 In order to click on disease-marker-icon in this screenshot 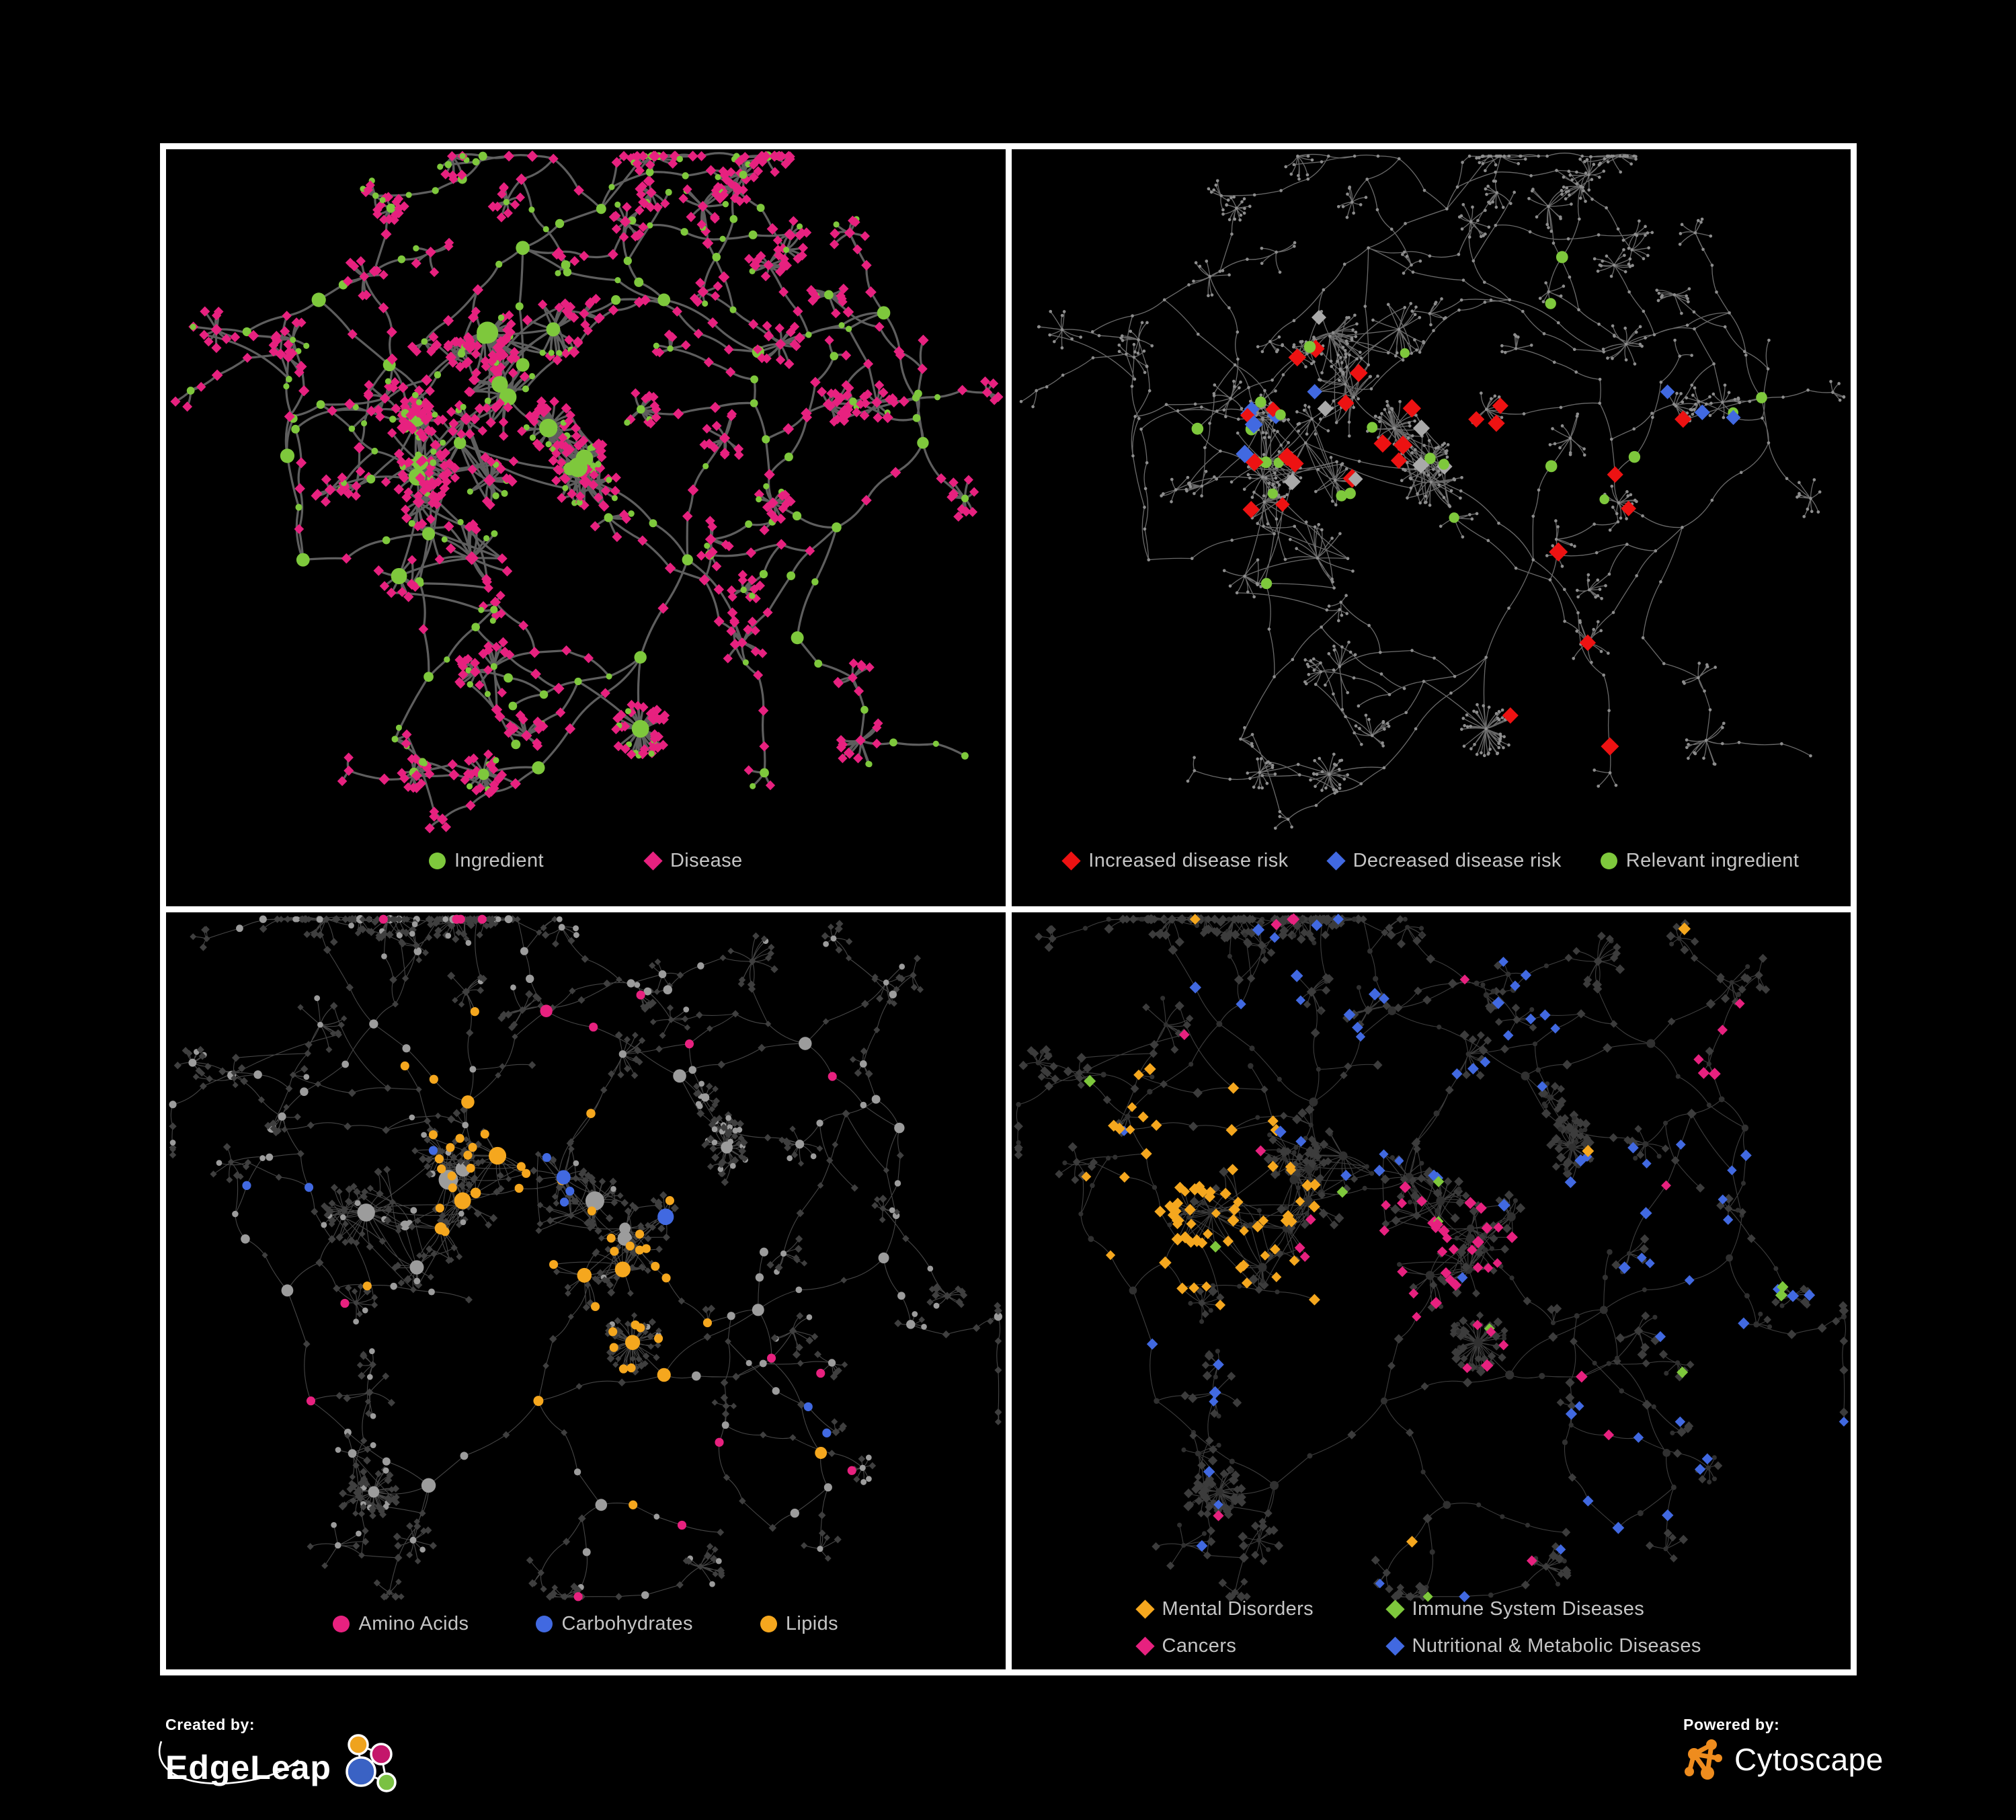, I will do `click(653, 861)`.